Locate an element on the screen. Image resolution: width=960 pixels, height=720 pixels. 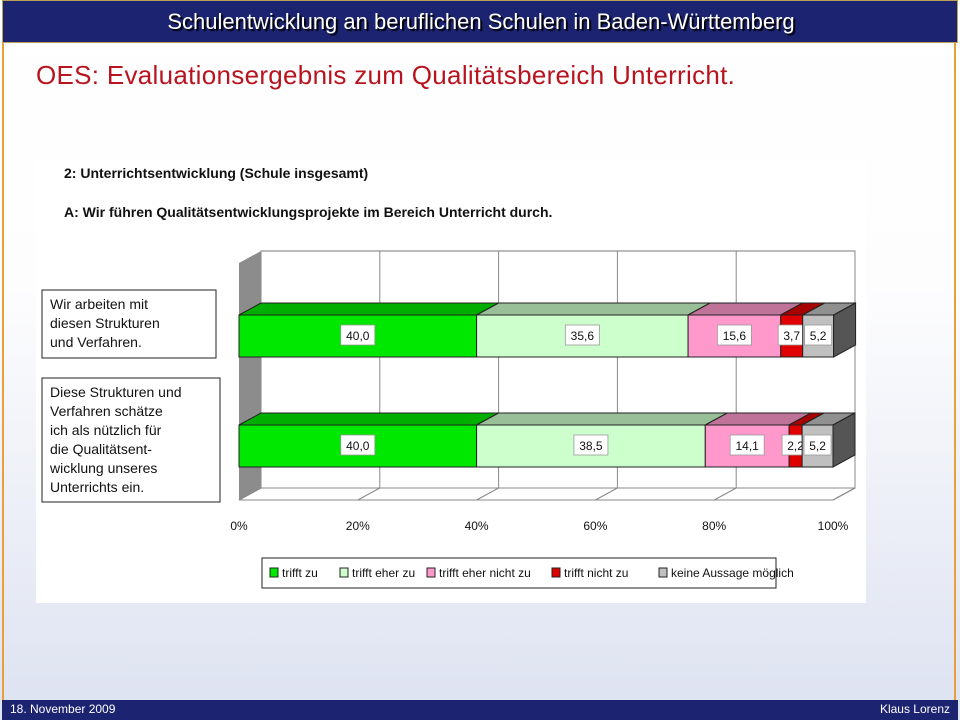
data-label: 14,1 is located at coordinates (747, 446).